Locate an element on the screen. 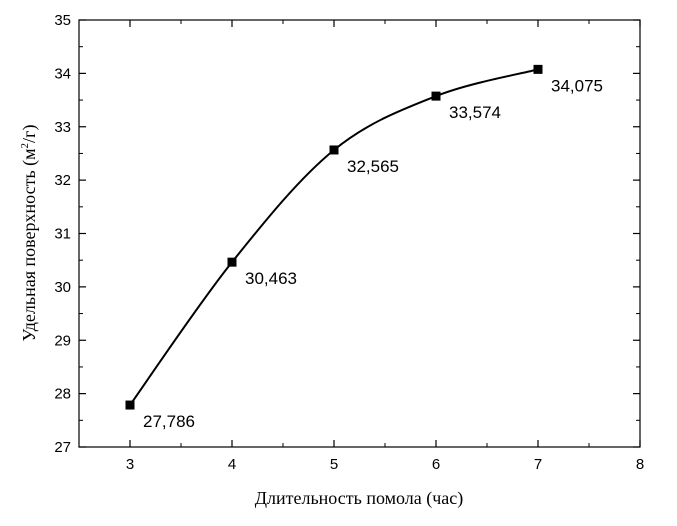 This screenshot has height=526, width=677. y-tick-label: 33 is located at coordinates (62, 127).